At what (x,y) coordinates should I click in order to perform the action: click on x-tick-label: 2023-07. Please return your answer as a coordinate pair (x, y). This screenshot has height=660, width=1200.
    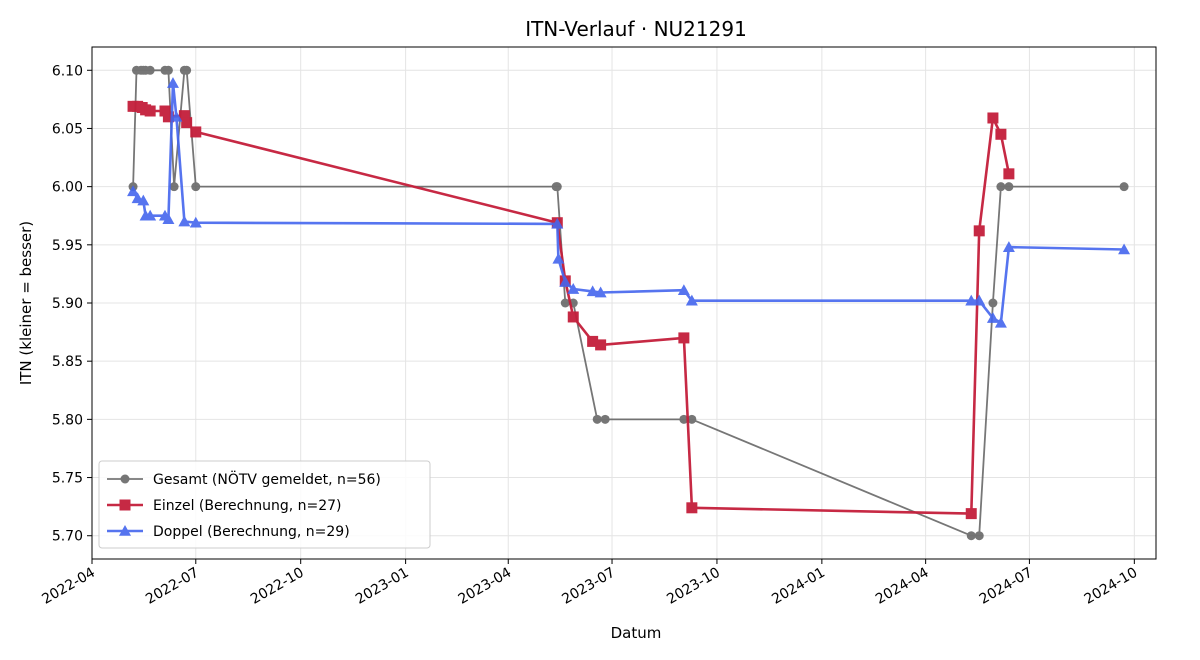
    Looking at the image, I should click on (588, 586).